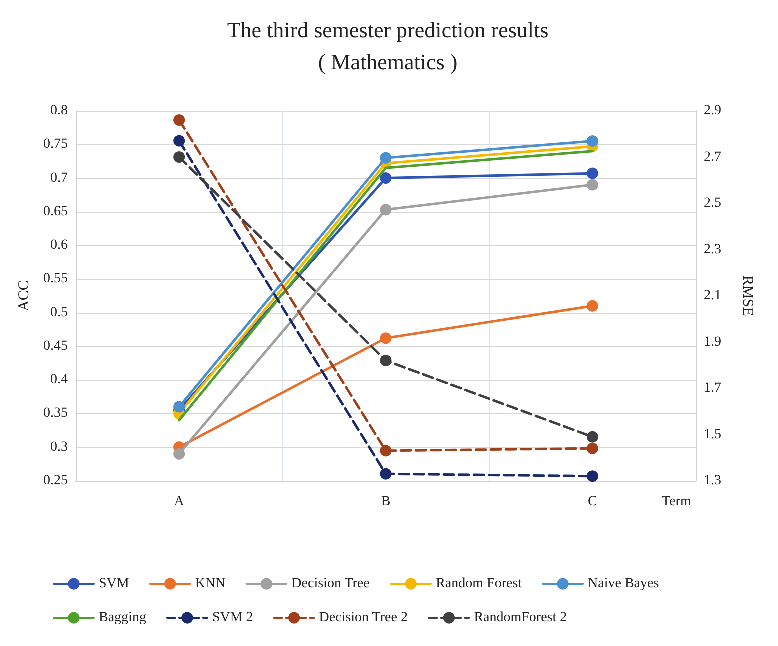 This screenshot has width=778, height=646. Describe the element at coordinates (114, 584) in the screenshot. I see `legend-label: SVM` at that location.